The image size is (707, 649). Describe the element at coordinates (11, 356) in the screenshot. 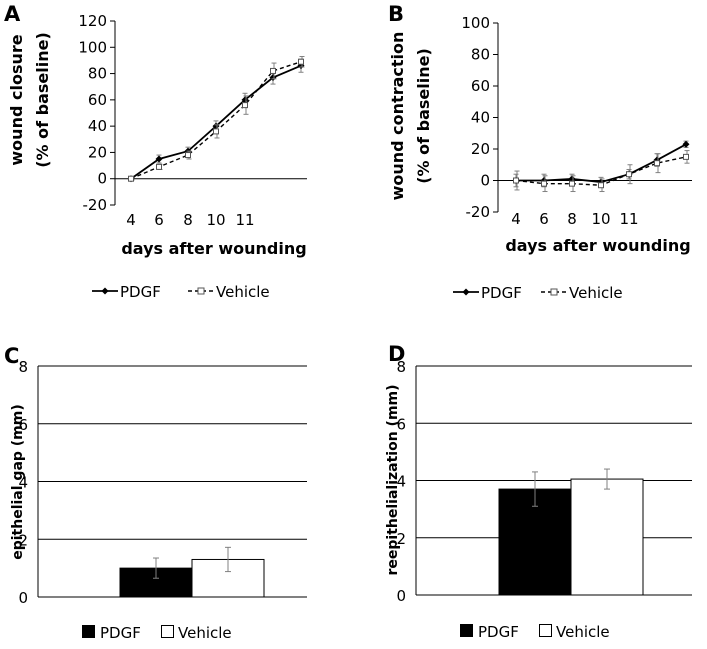

I see `panel-c-letter: C` at that location.